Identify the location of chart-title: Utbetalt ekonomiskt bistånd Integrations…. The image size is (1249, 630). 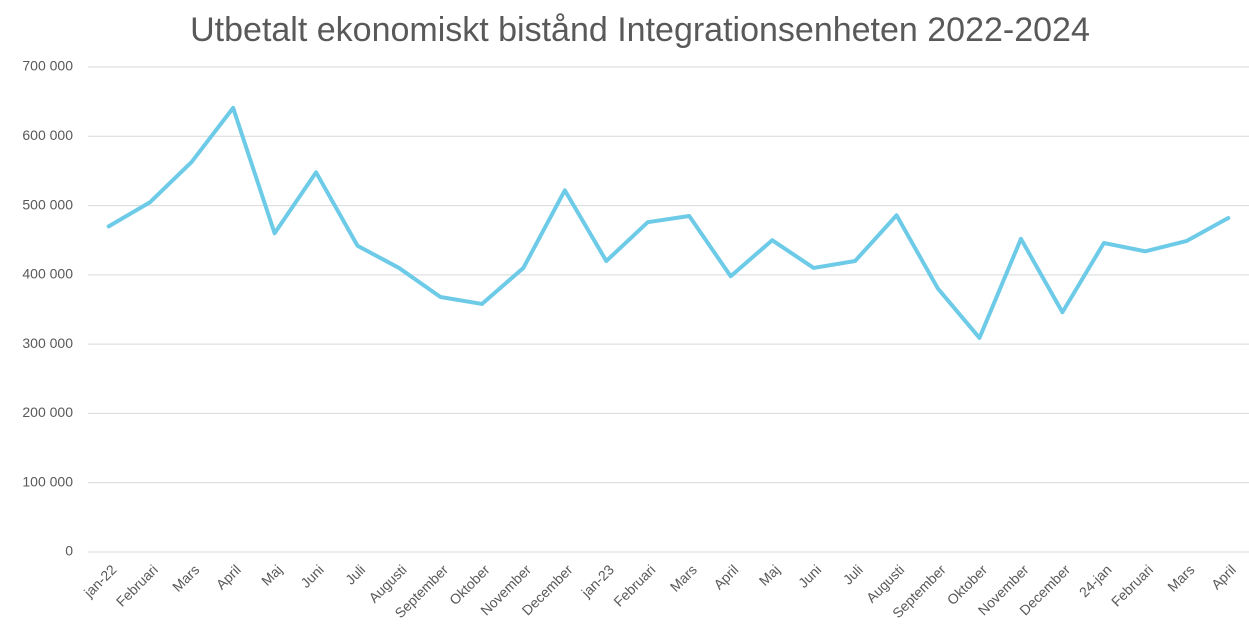
(640, 30).